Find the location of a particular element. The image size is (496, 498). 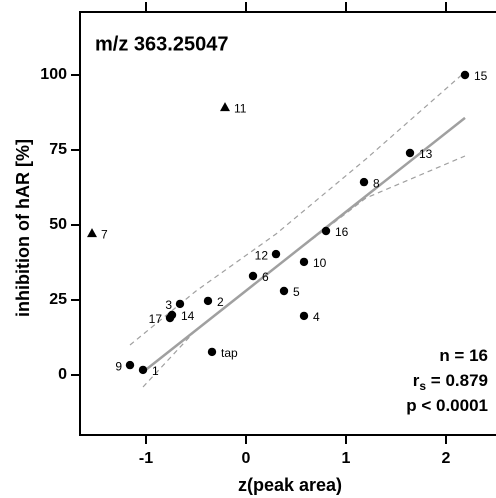

point-label: 14 is located at coordinates (188, 316).